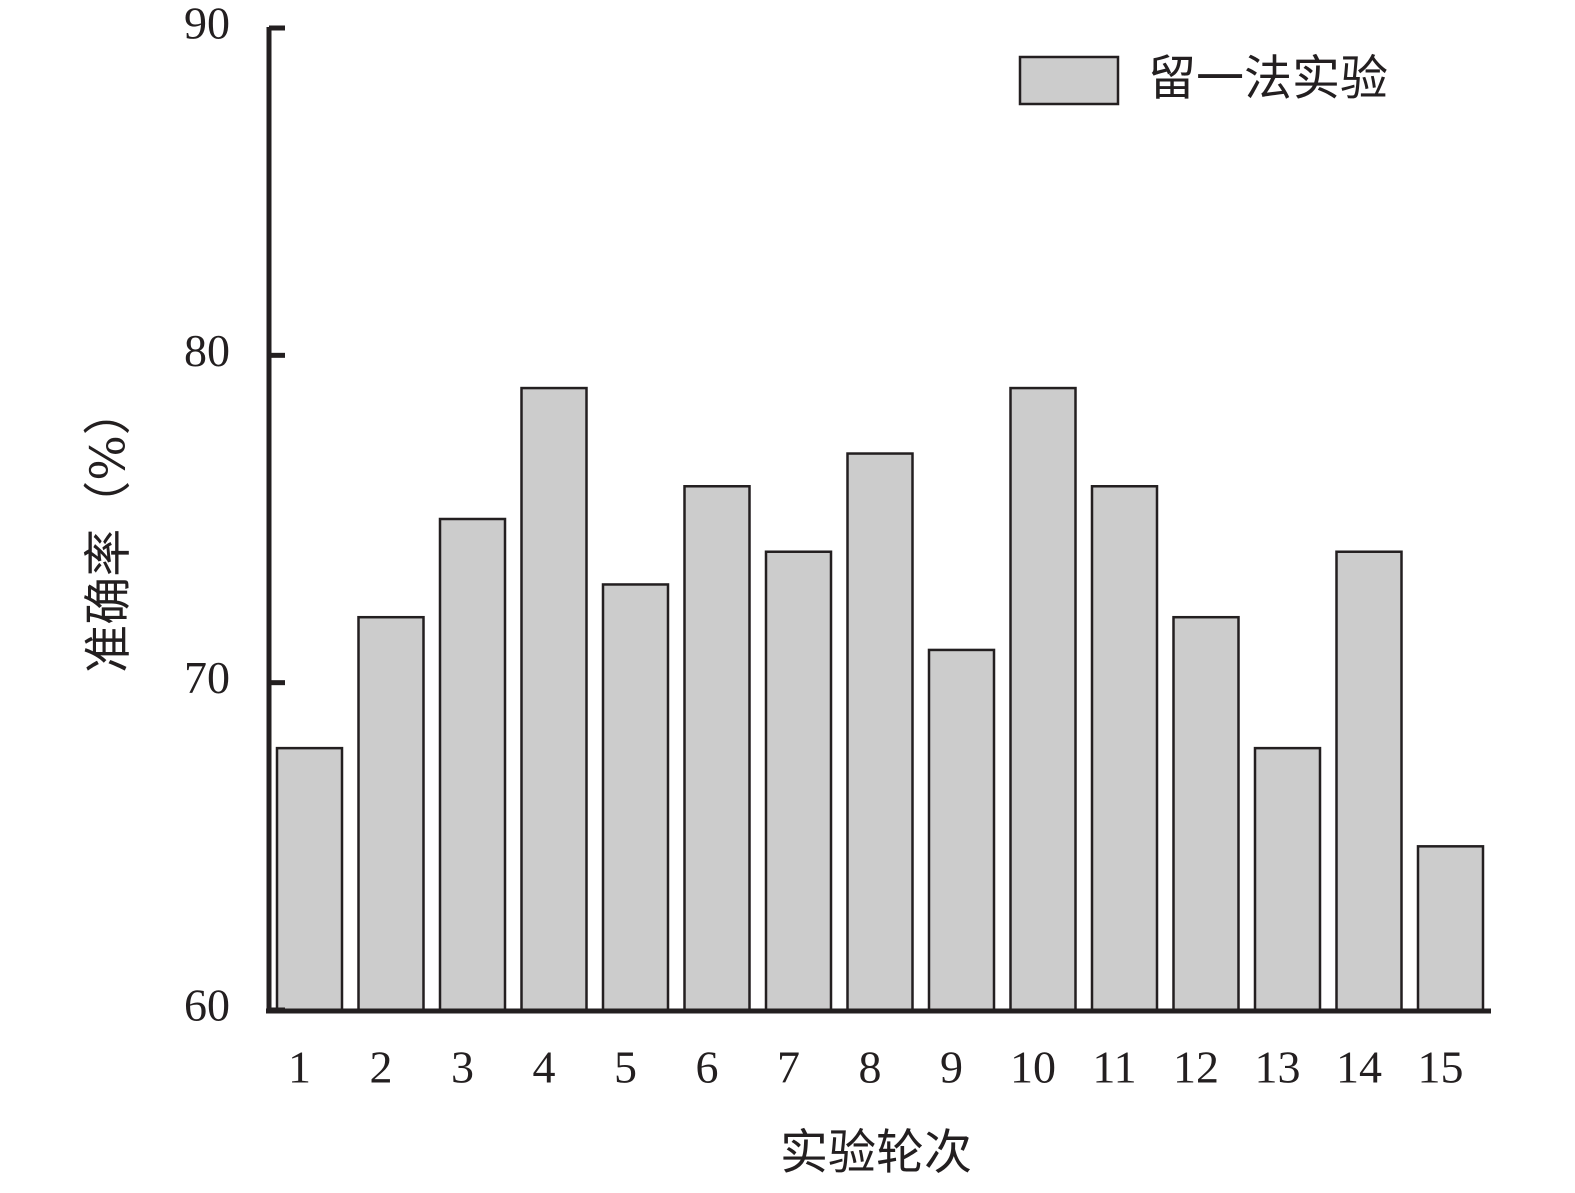 This screenshot has height=1193, width=1575. What do you see at coordinates (207, 24) in the screenshot?
I see `y-tick-label-90: 90` at bounding box center [207, 24].